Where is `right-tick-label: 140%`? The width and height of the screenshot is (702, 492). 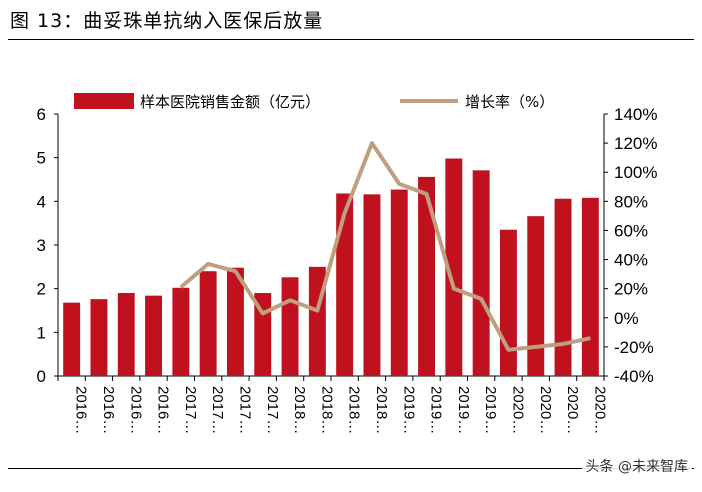 right-tick-label: 140% is located at coordinates (635, 114).